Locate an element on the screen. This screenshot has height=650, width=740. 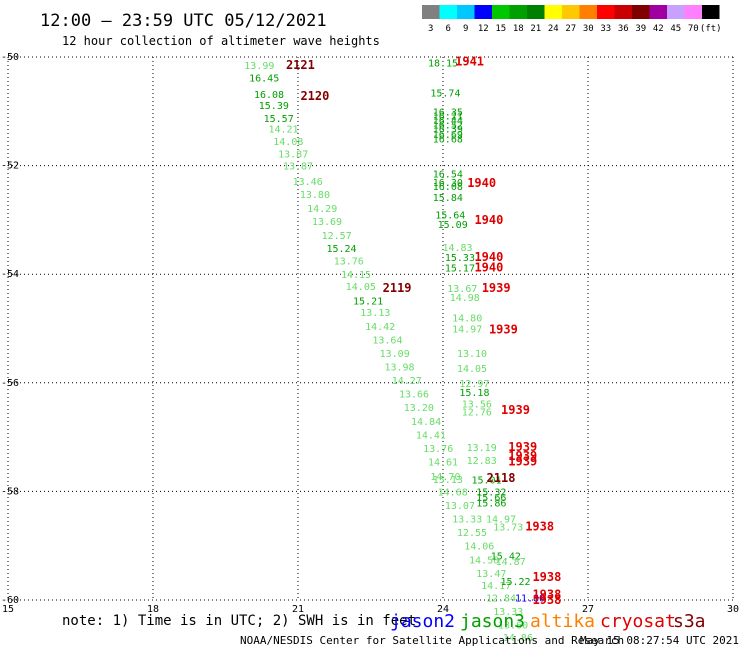
wave-height-label: 12.83 is located at coordinates (482, 461).